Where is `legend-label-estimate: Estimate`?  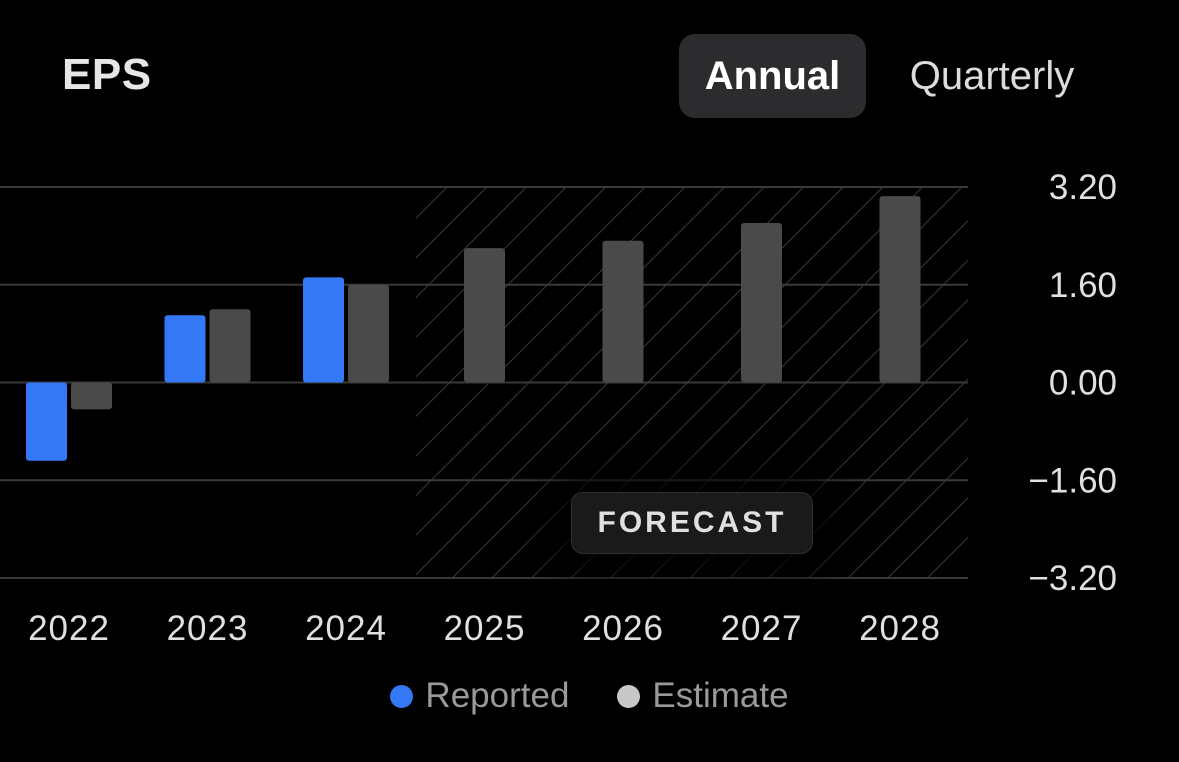 legend-label-estimate: Estimate is located at coordinates (720, 695).